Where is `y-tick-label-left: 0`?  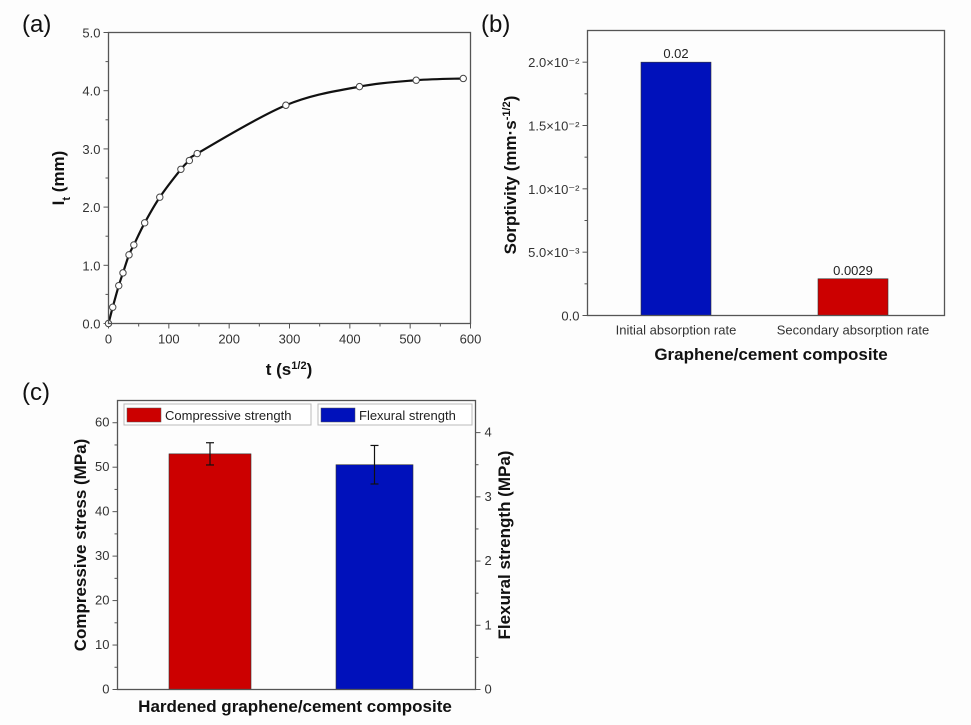
y-tick-label-left: 0 is located at coordinates (105, 689).